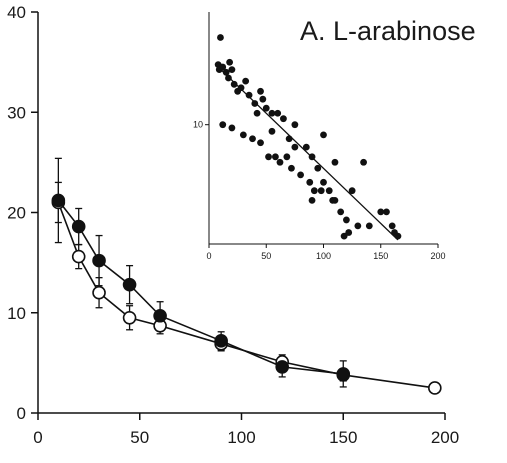  Describe the element at coordinates (323, 256) in the screenshot. I see `inset-x-tick-label: 100` at that location.